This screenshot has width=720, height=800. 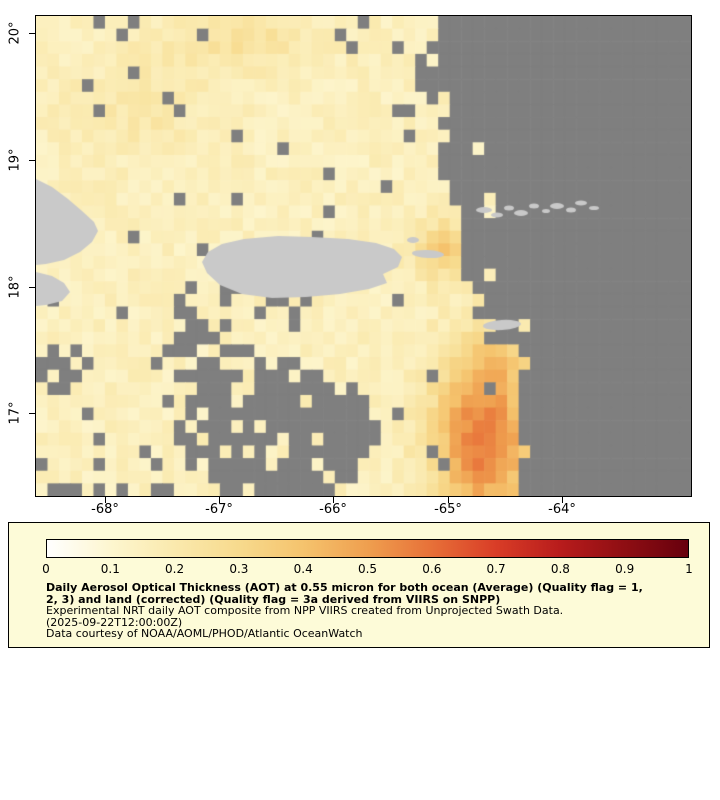 What do you see at coordinates (562, 509) in the screenshot?
I see `lon-tick-label: -64°` at bounding box center [562, 509].